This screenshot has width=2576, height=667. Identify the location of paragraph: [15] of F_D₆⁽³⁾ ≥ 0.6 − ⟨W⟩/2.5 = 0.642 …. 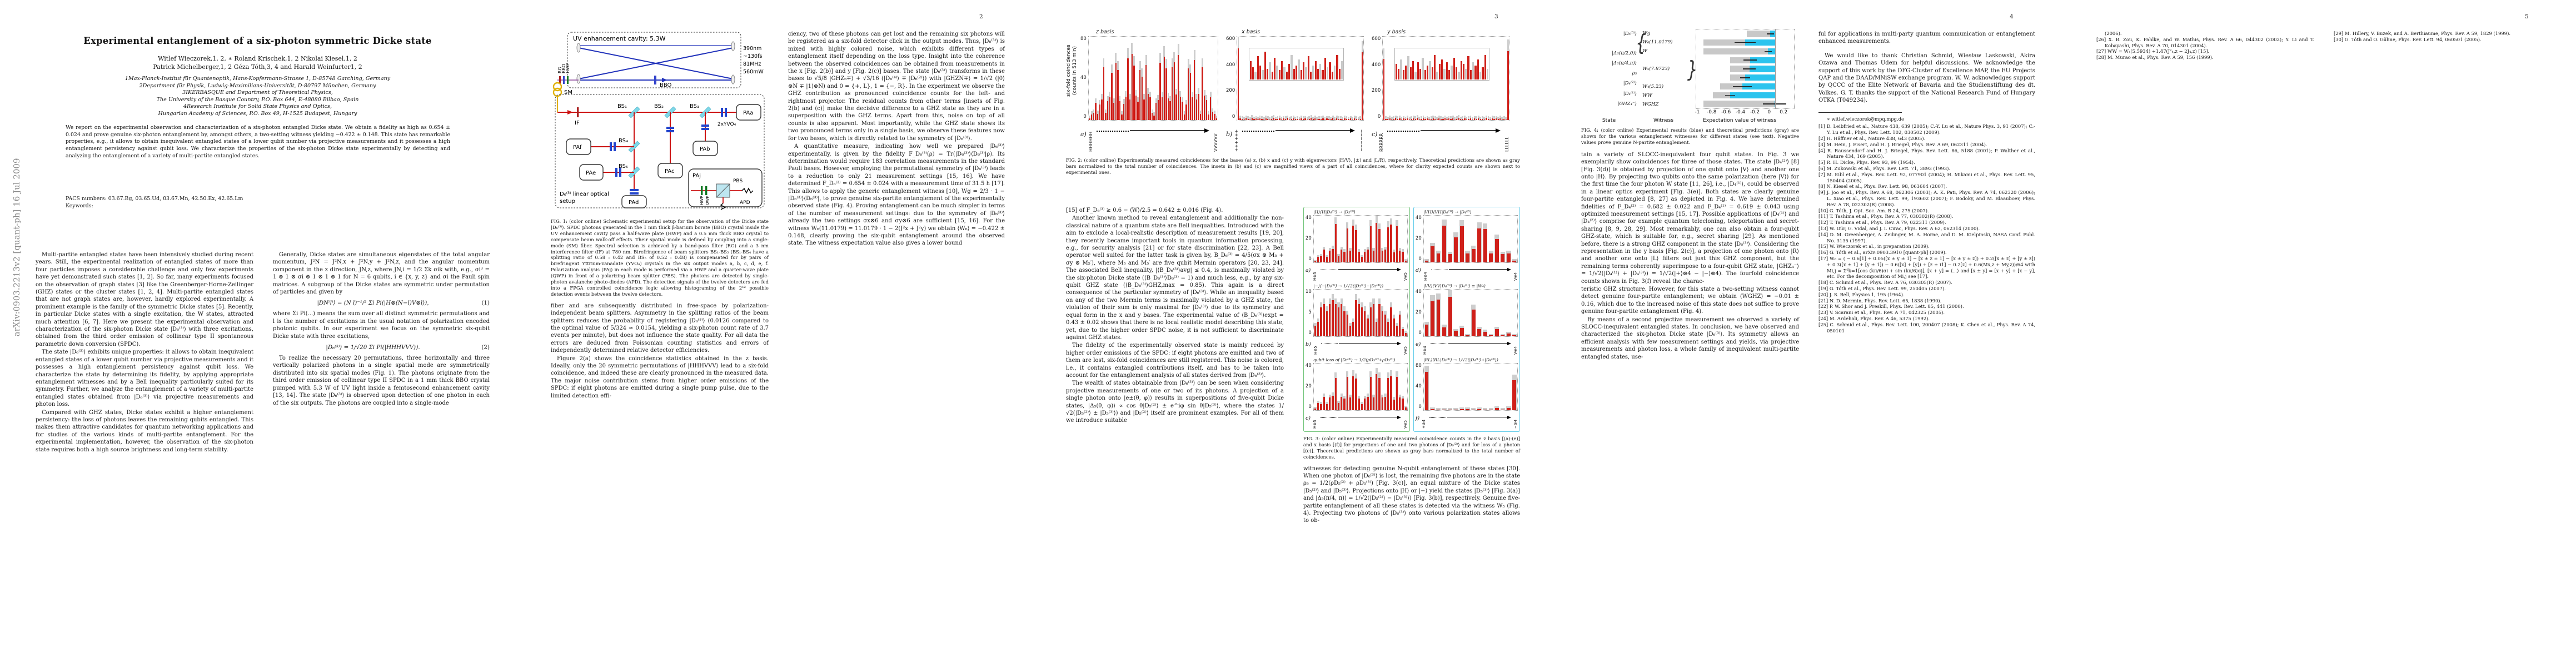
(1144, 210).